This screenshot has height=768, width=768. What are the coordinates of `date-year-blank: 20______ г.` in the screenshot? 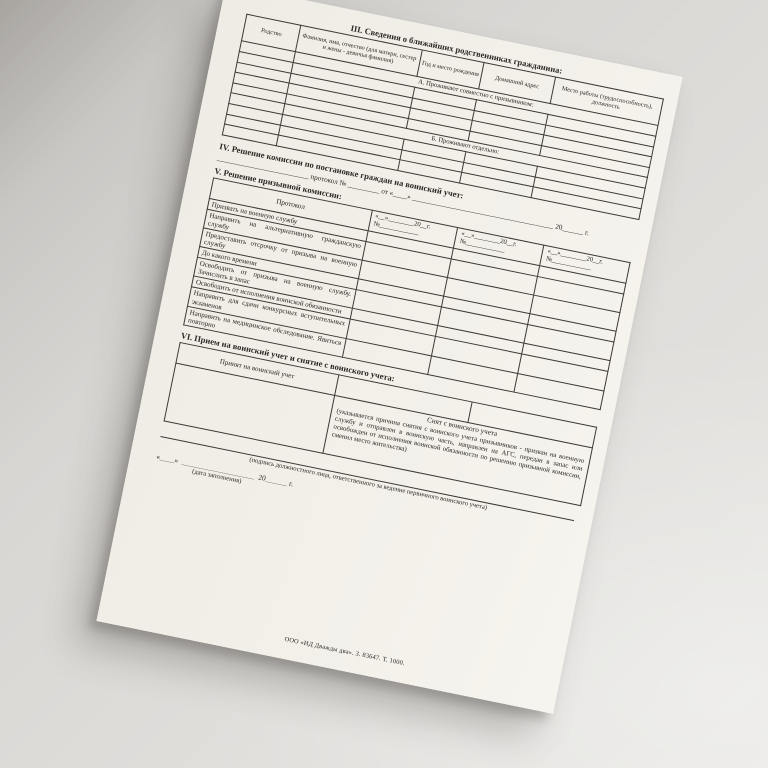 It's located at (276, 480).